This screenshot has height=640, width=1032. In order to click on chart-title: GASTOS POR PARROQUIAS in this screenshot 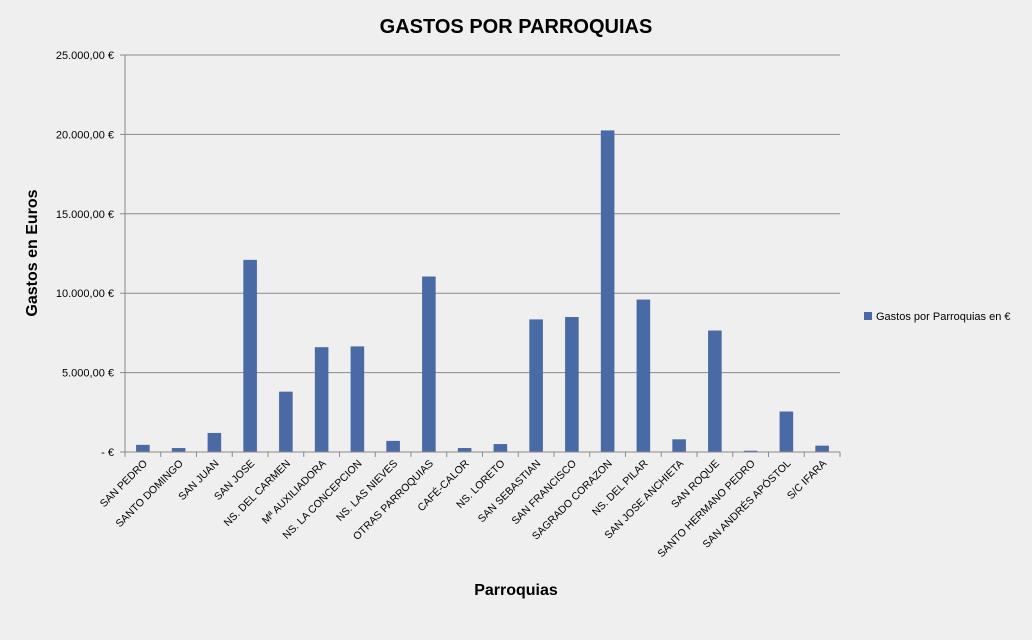, I will do `click(516, 27)`.